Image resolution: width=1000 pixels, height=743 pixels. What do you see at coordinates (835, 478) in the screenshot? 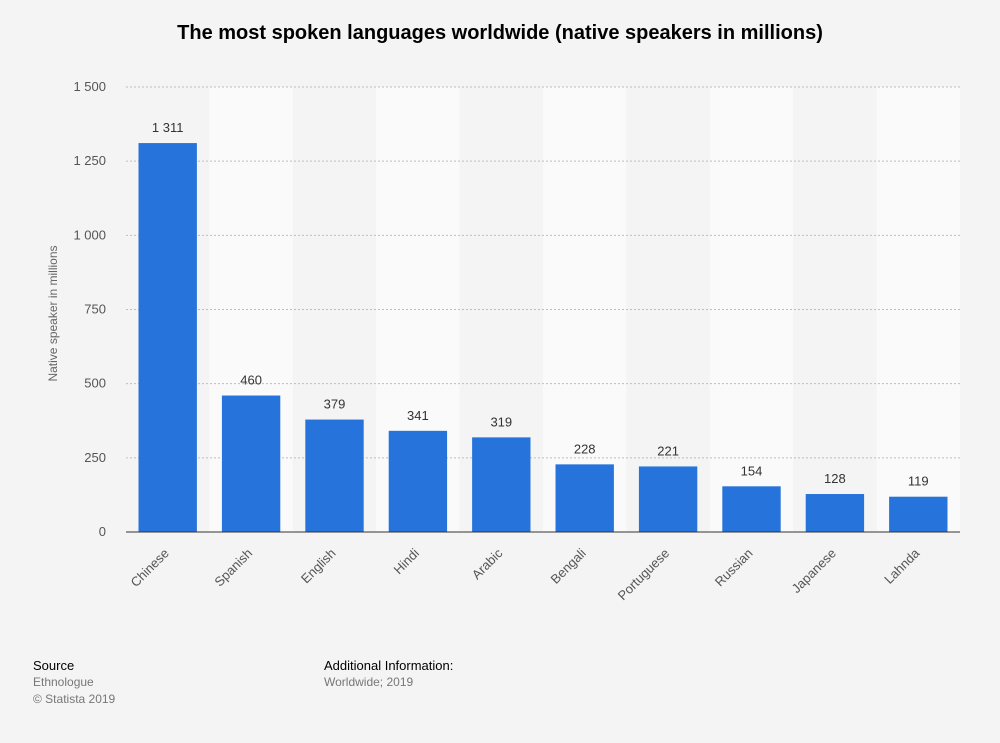
I see `value-label: 128` at bounding box center [835, 478].